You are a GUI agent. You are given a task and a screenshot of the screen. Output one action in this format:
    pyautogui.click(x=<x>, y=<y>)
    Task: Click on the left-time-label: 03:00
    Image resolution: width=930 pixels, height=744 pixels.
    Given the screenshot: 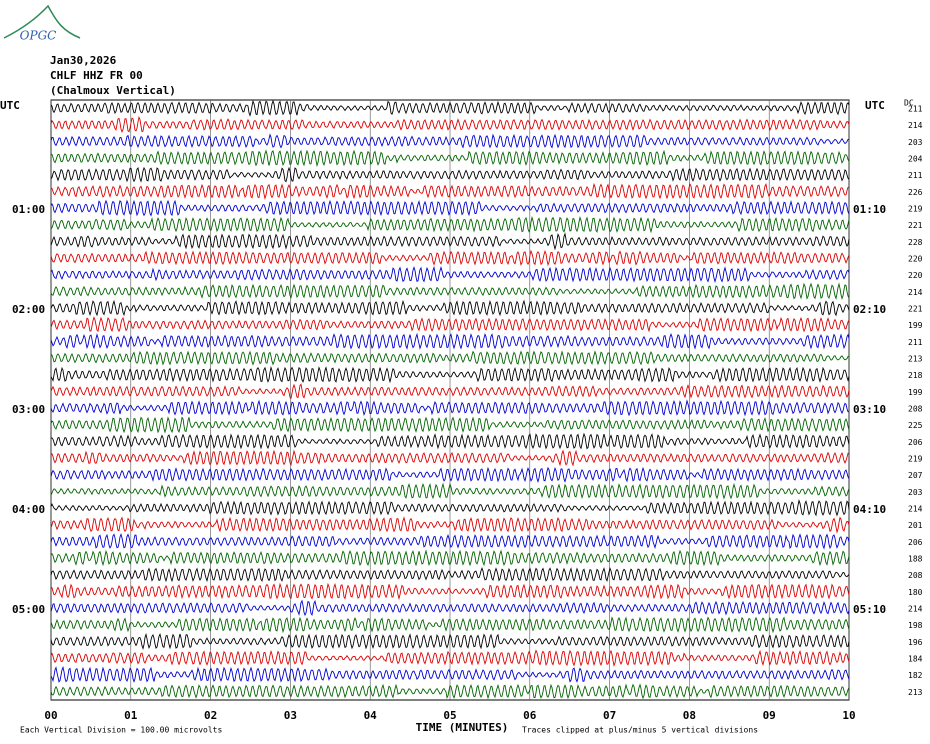 What is the action you would take?
    pyautogui.click(x=28, y=409)
    